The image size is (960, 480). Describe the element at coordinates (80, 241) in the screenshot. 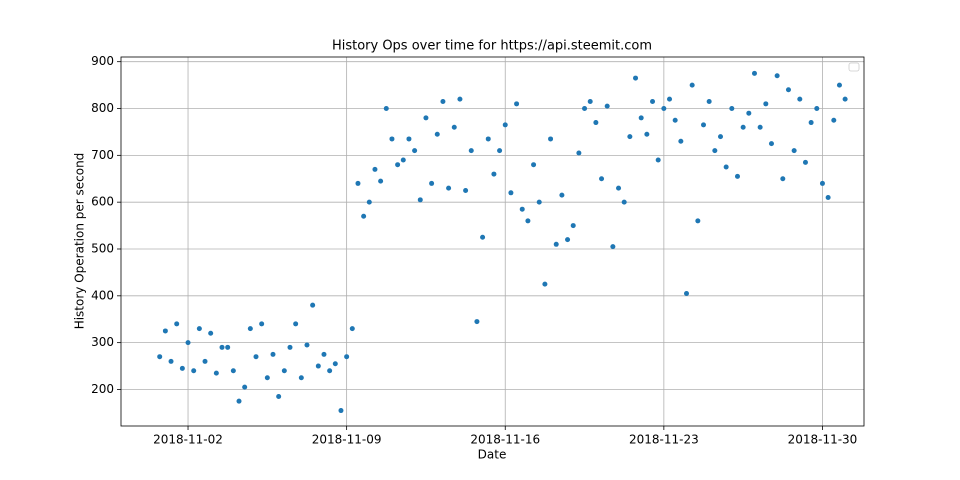

I see `y-axis-label: History Operation per second` at that location.